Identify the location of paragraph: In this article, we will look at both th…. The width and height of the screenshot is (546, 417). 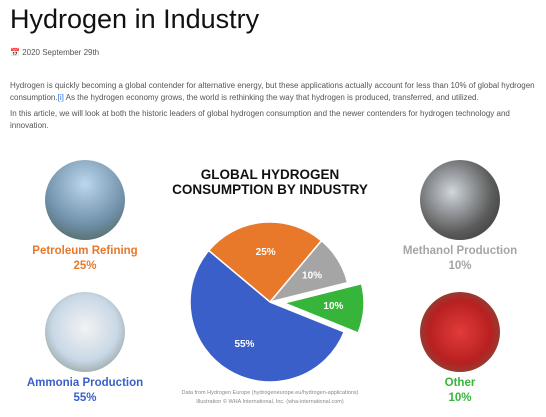
(273, 120).